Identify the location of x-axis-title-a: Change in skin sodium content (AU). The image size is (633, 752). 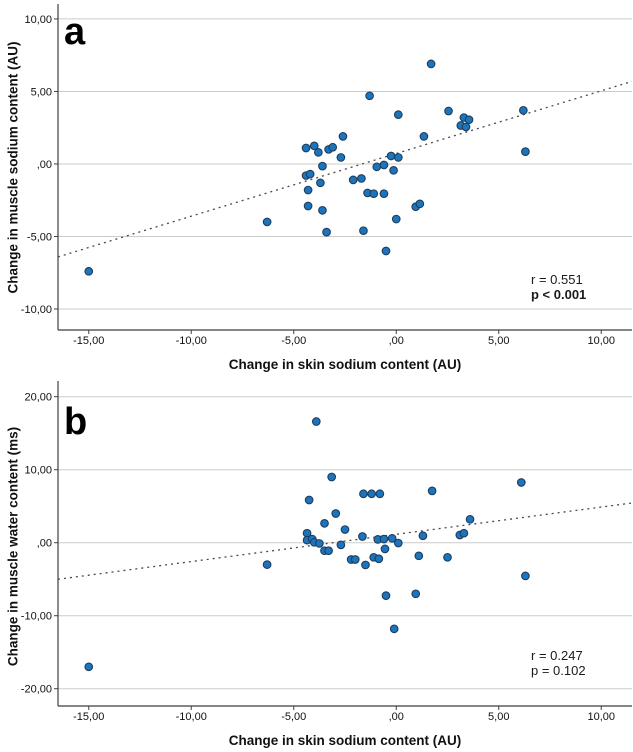
(345, 364).